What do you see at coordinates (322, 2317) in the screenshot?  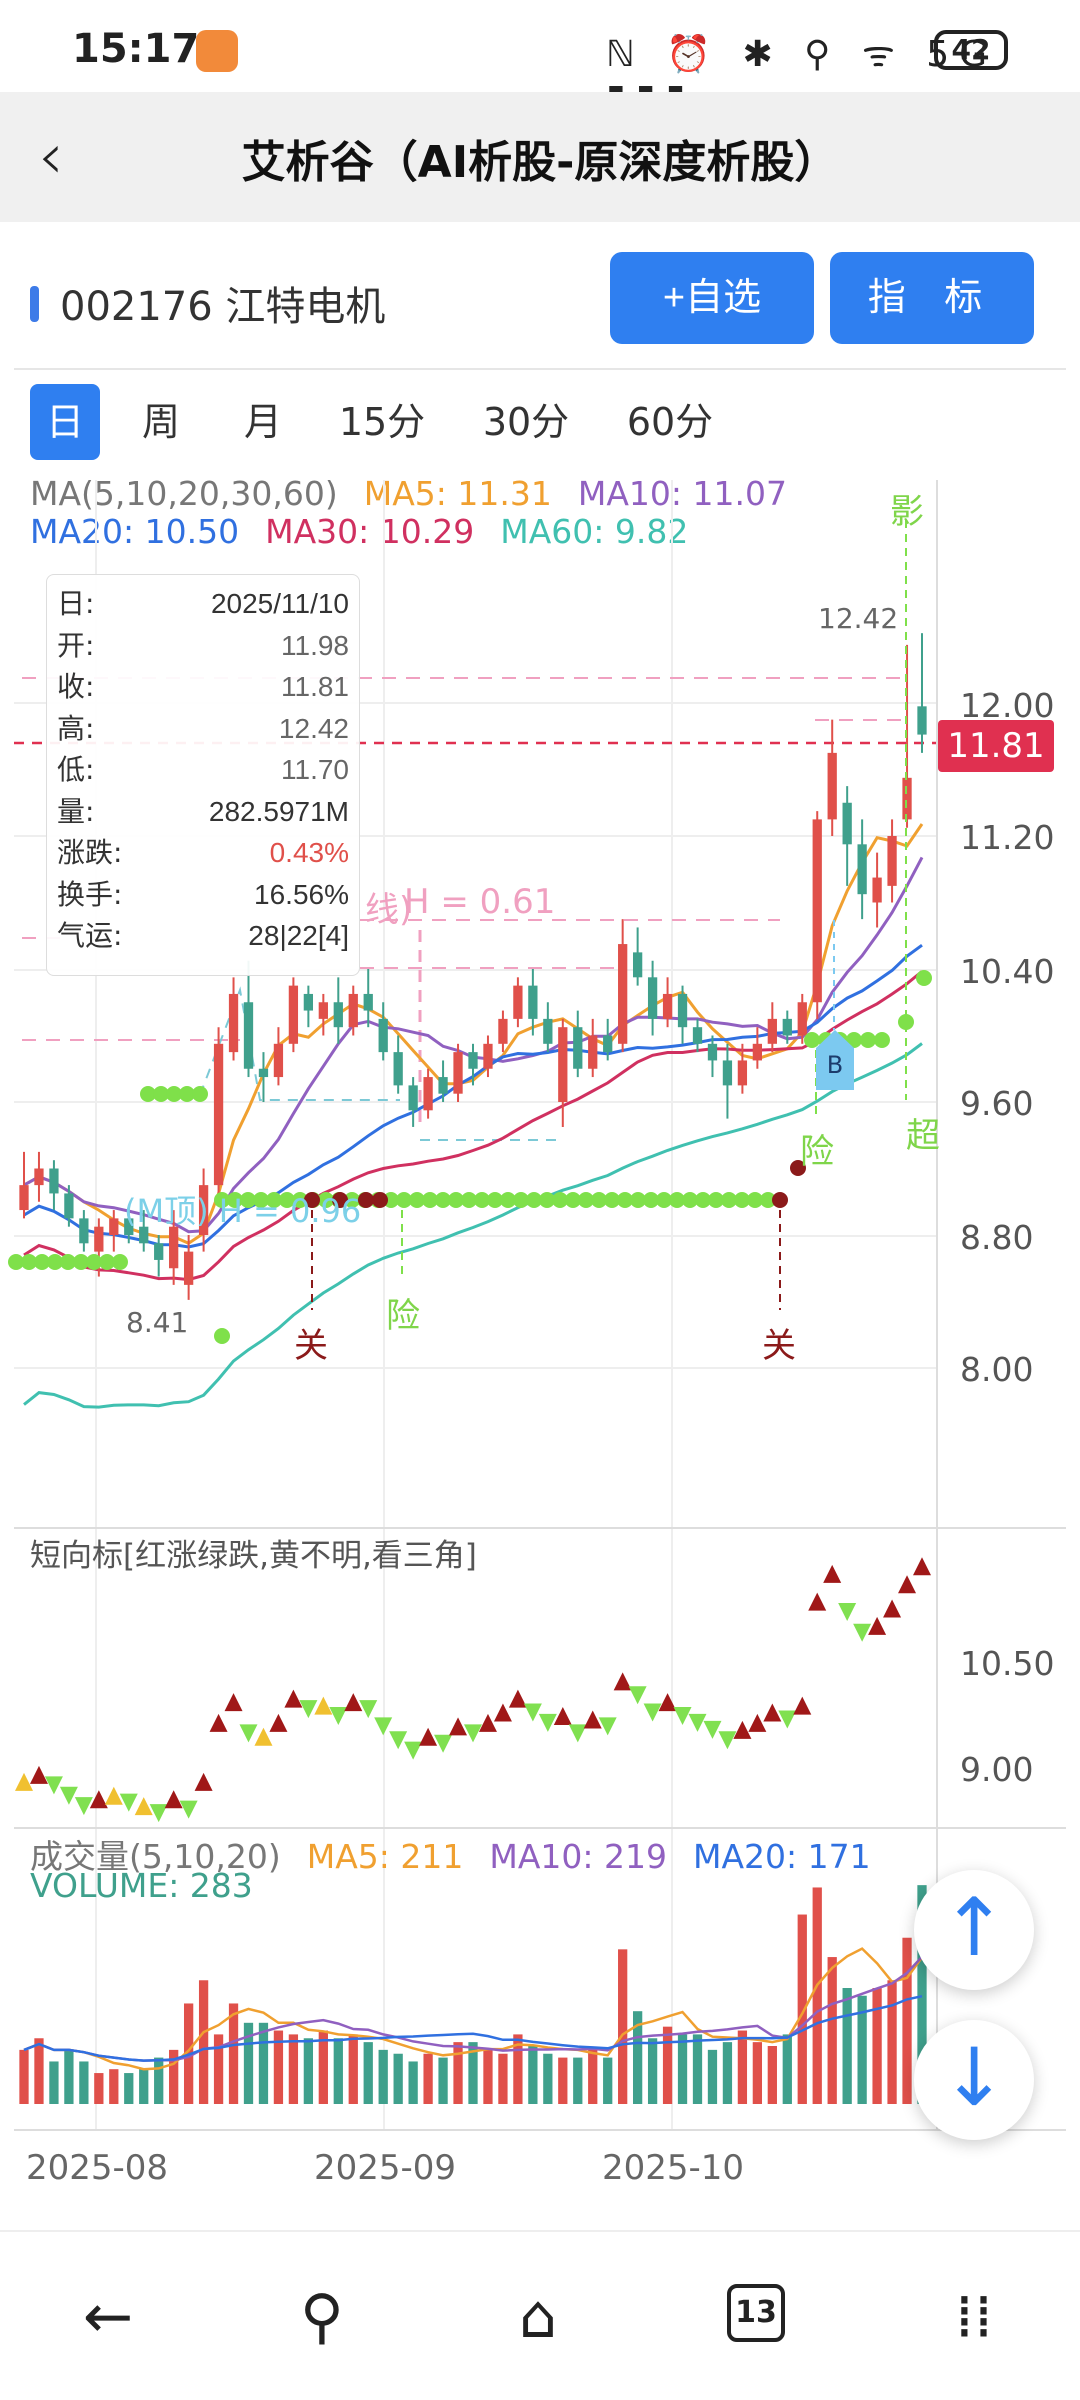 I see `search-icon: ⚲` at bounding box center [322, 2317].